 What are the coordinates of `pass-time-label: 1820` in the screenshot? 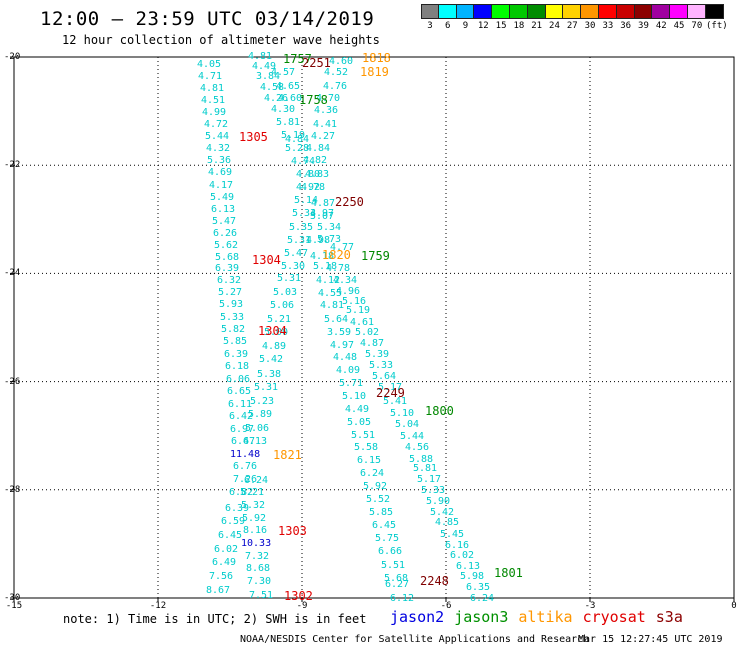 It's located at (336, 255).